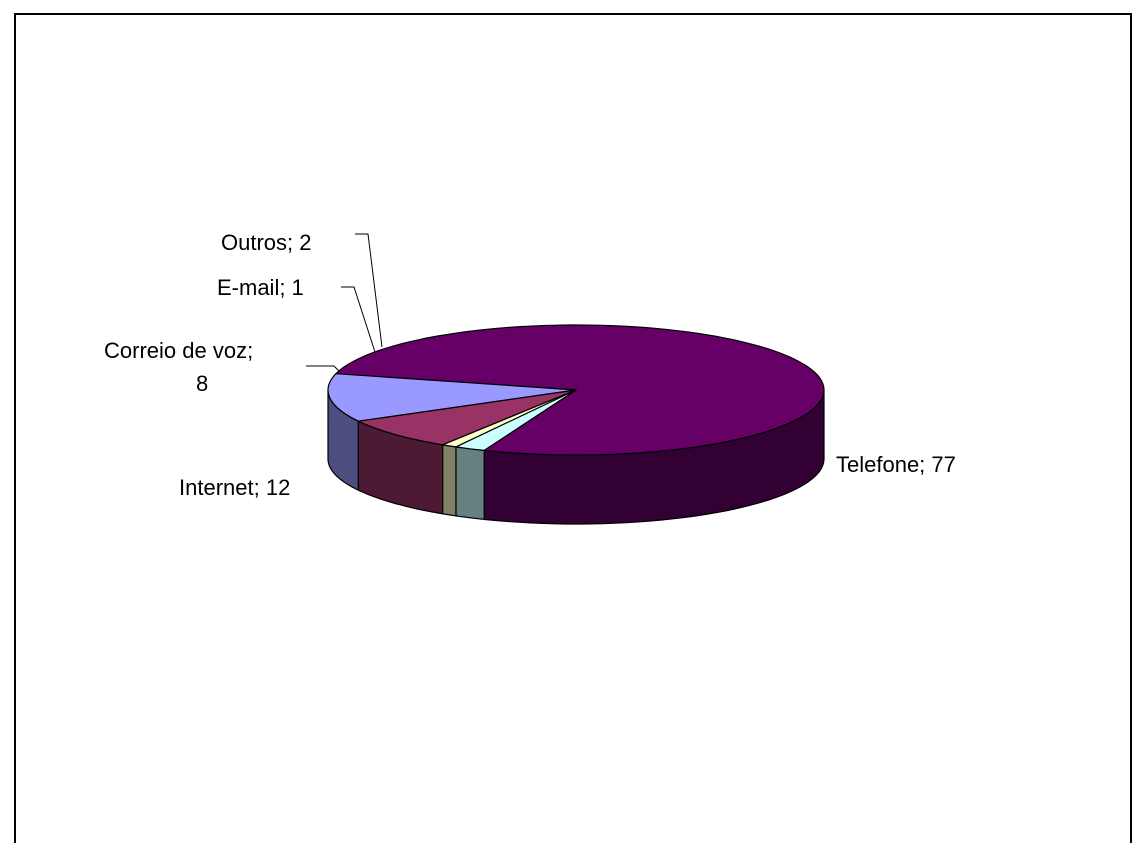 The image size is (1133, 843). What do you see at coordinates (178, 350) in the screenshot?
I see `data-label-correio-de-voz: Correio de voz;` at bounding box center [178, 350].